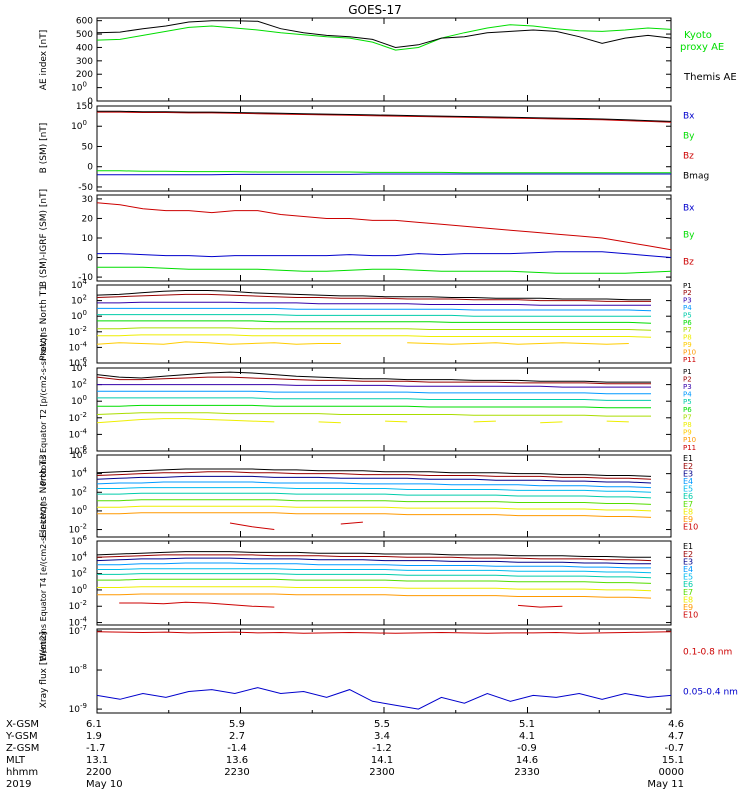  What do you see at coordinates (44, 238) in the screenshot?
I see `ylabel-bigrf: B (SM)-IGRF (SM) [nT]` at bounding box center [44, 238].